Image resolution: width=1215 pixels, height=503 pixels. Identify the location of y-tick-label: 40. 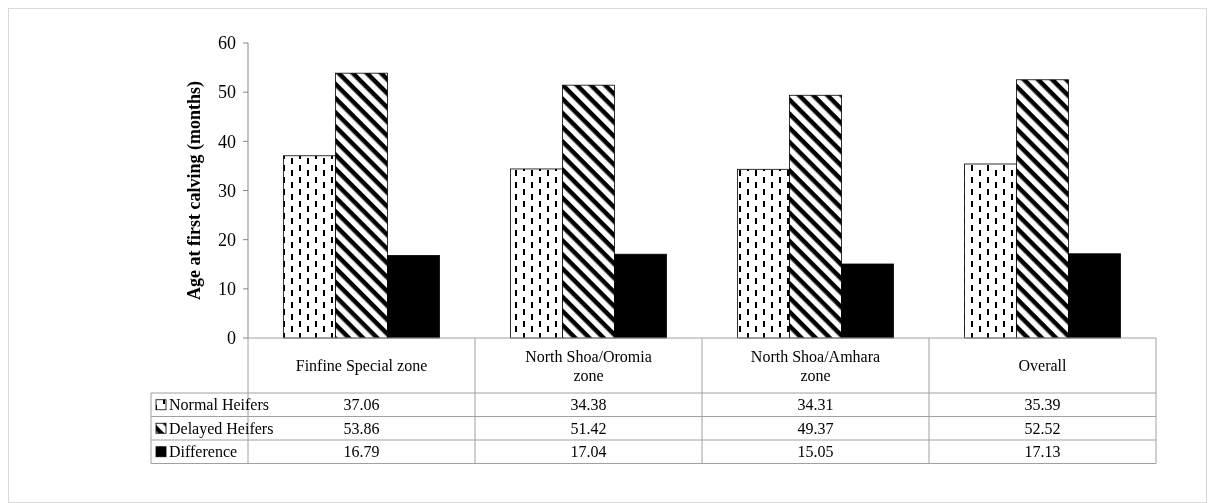
(227, 141).